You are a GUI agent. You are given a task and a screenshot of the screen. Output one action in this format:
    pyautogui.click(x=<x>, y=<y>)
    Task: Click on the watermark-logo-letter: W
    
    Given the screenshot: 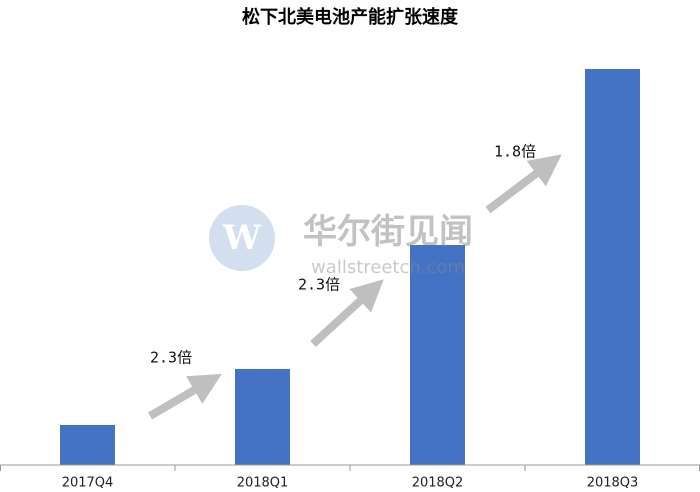 What is the action you would take?
    pyautogui.click(x=242, y=238)
    